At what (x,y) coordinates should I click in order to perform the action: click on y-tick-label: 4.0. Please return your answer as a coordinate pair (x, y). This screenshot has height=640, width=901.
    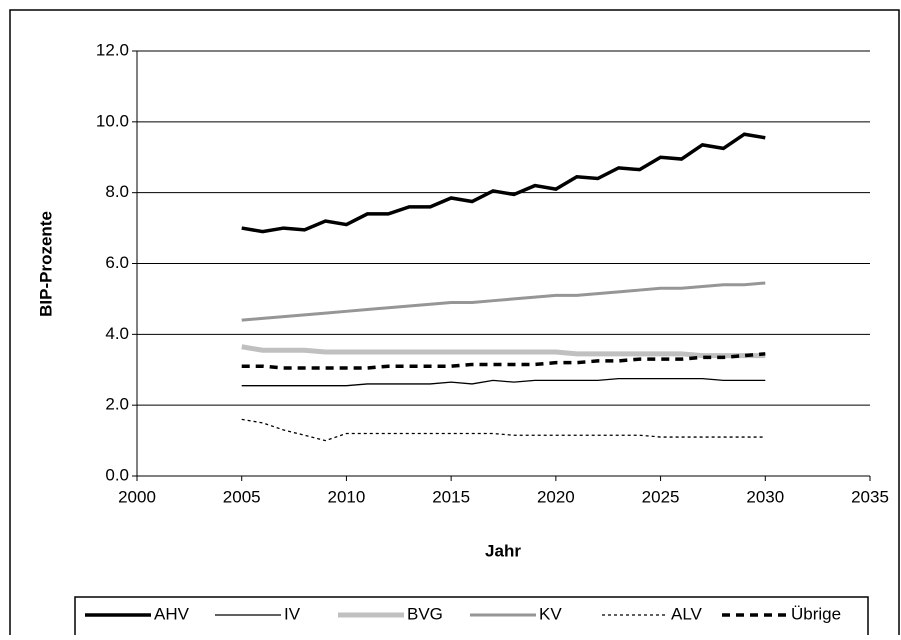
    Looking at the image, I should click on (117, 333).